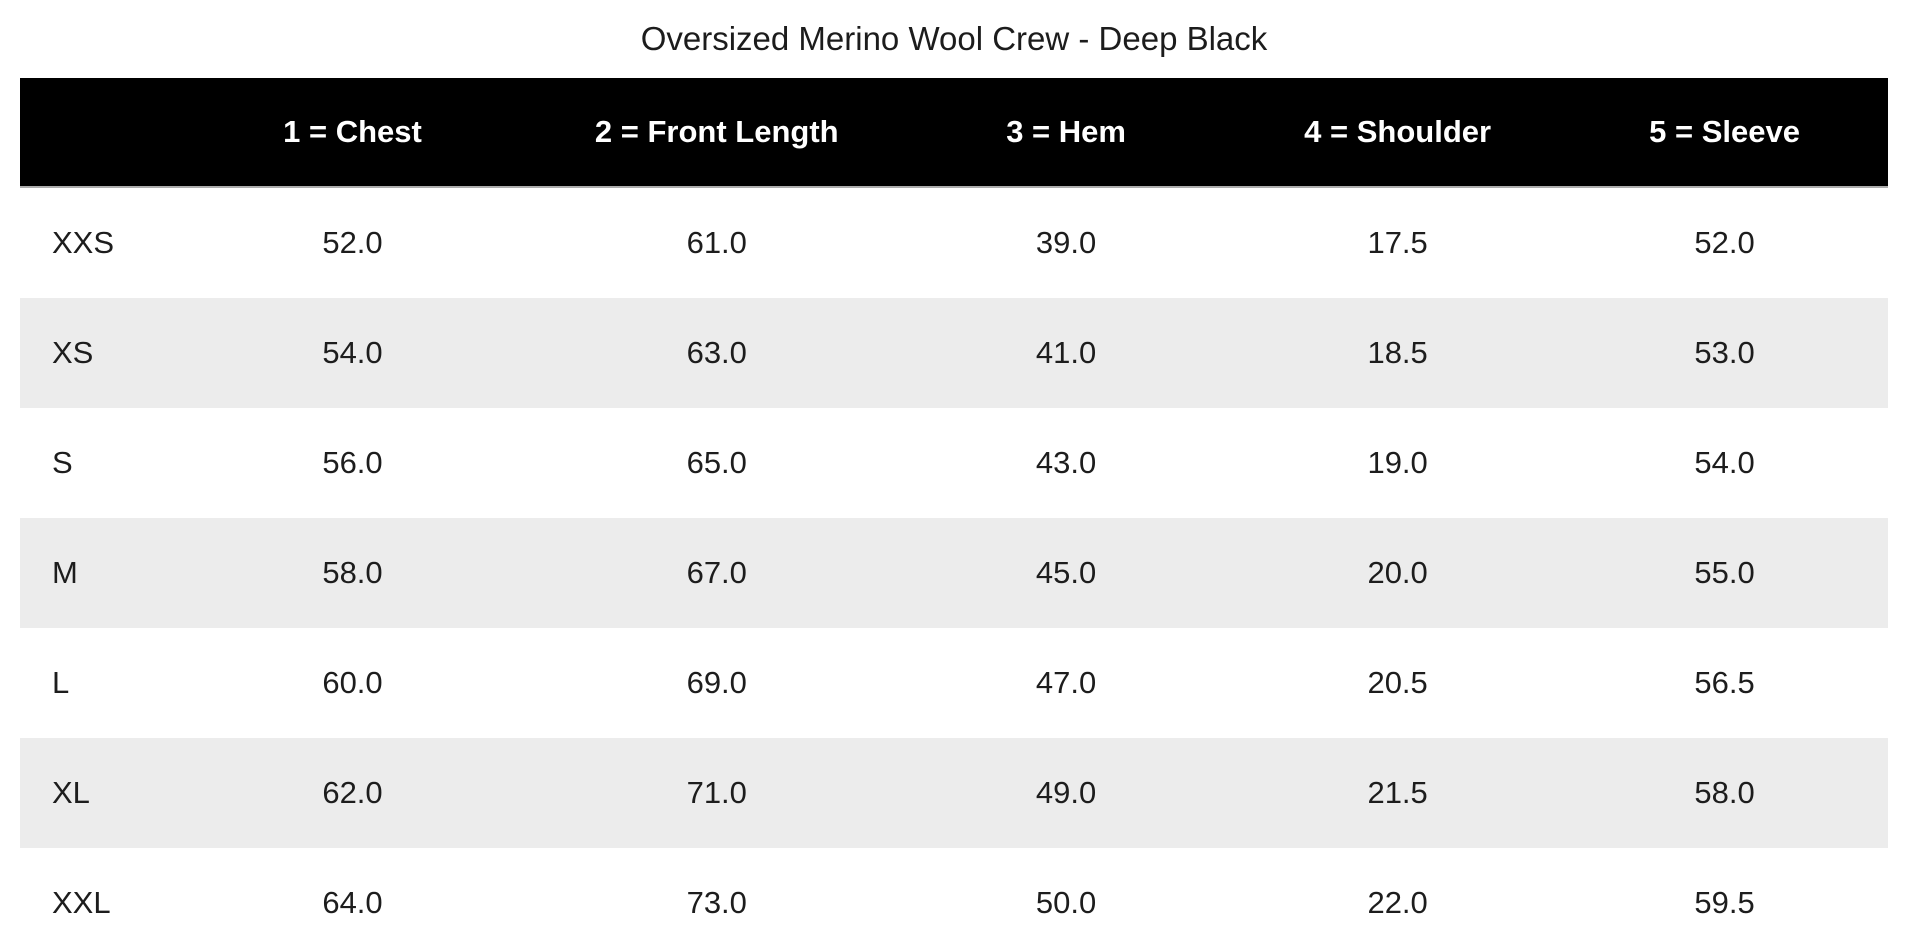 This screenshot has width=1908, height=940. I want to click on page-title: Oversized Merino Wool Crew - Deep Black, so click(954, 38).